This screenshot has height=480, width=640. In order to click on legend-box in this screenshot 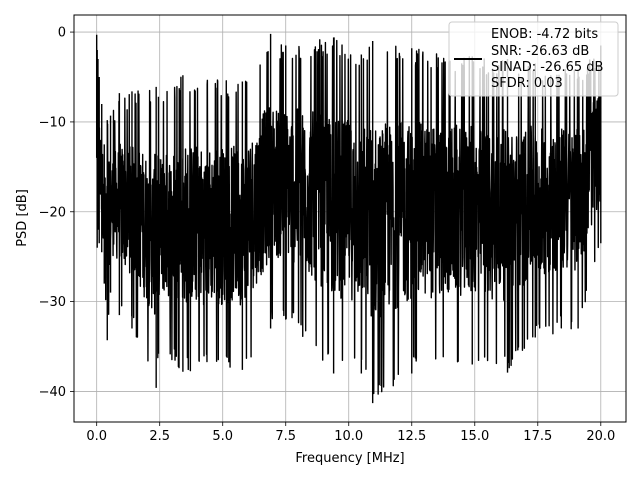, I will do `click(533, 59)`.